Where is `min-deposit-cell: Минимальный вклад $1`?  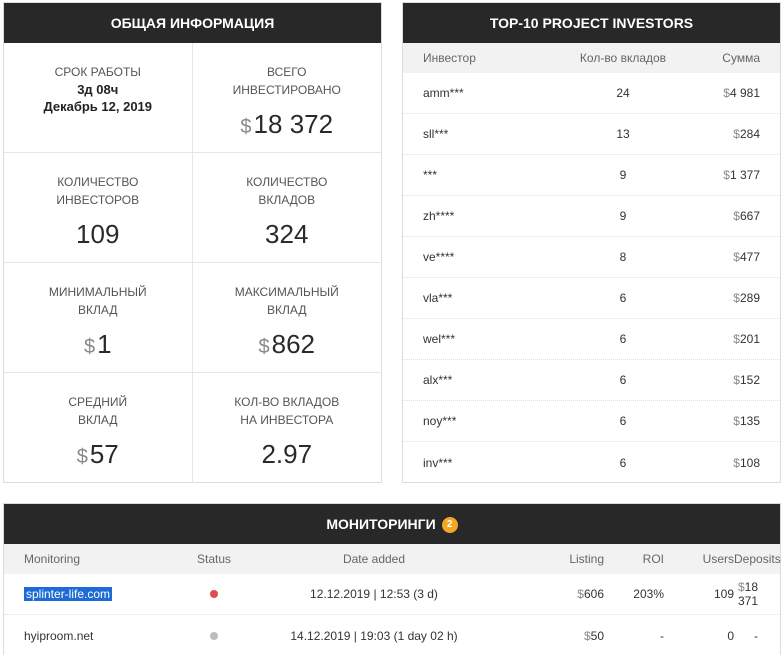 min-deposit-cell: Минимальный вклад $1 is located at coordinates (98, 318).